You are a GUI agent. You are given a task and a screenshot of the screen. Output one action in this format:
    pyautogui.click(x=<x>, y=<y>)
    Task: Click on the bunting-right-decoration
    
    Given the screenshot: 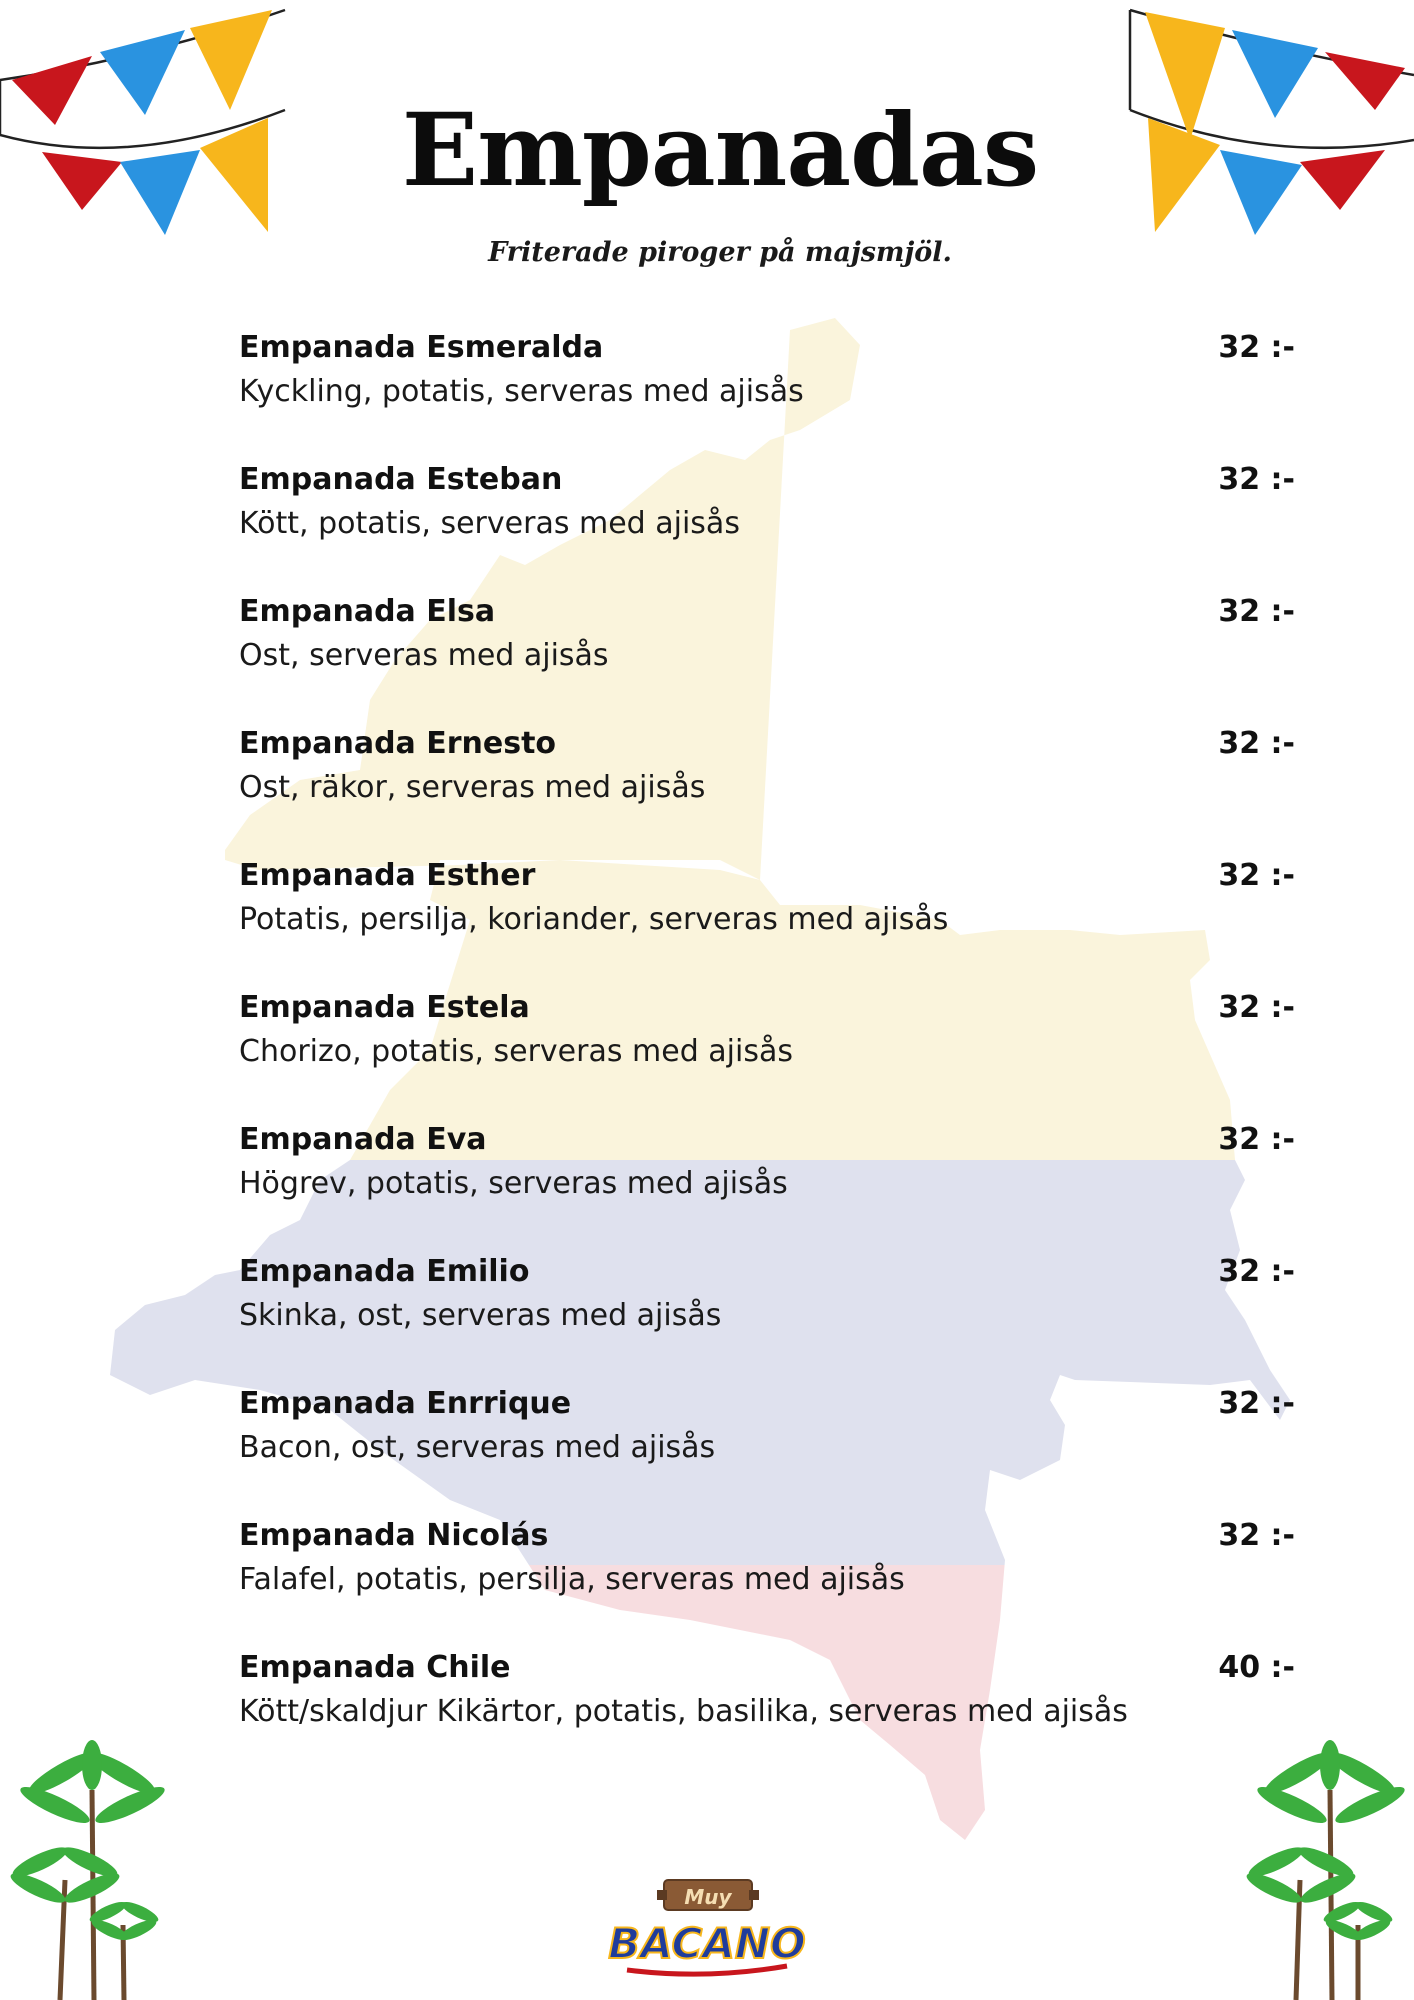 What is the action you would take?
    pyautogui.click(x=1271, y=121)
    